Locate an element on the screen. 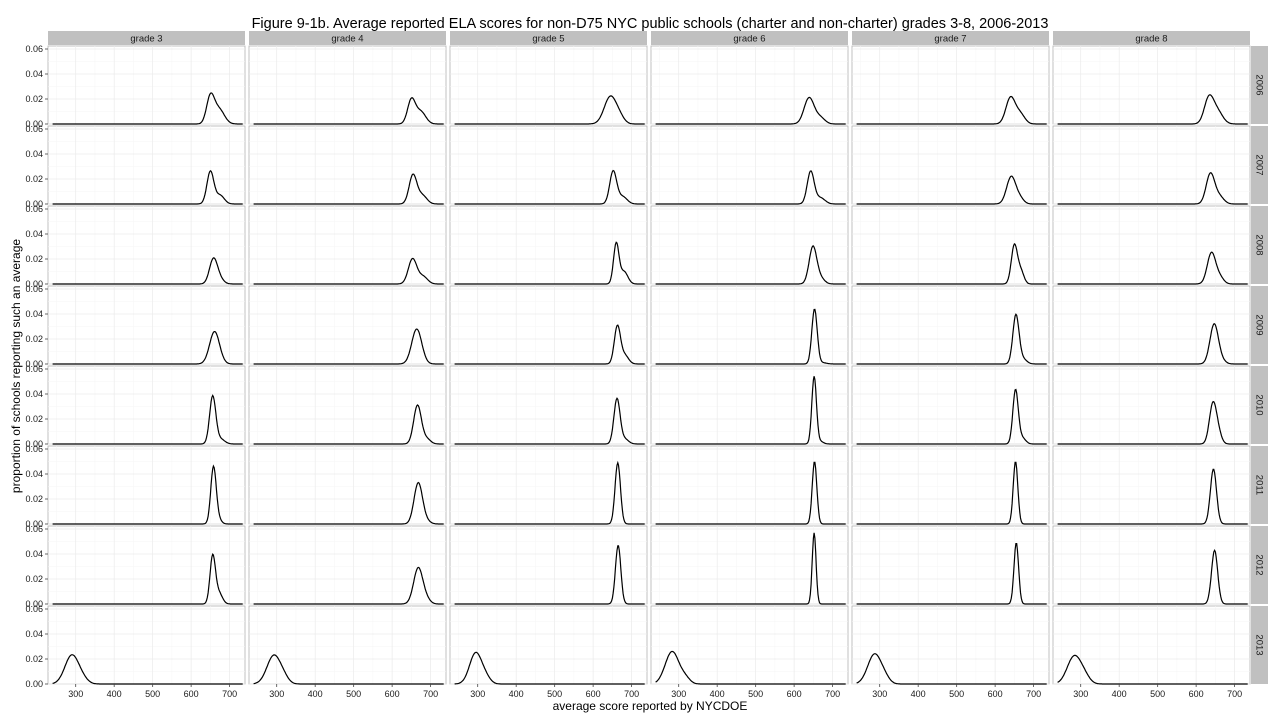  row-strip-label: 2013 is located at coordinates (1259, 644).